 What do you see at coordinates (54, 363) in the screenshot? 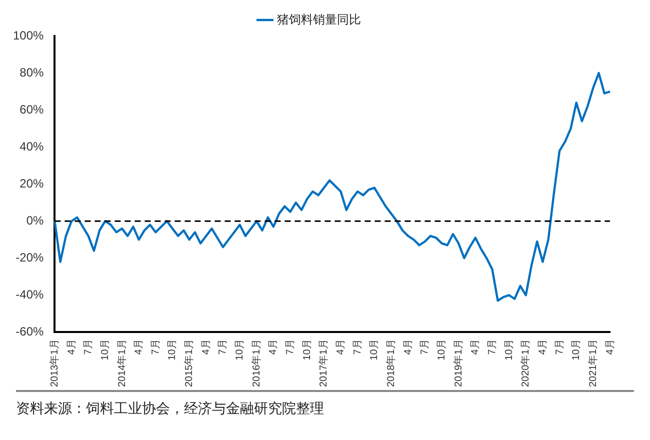
I see `x-tick-label: 2013年1月` at bounding box center [54, 363].